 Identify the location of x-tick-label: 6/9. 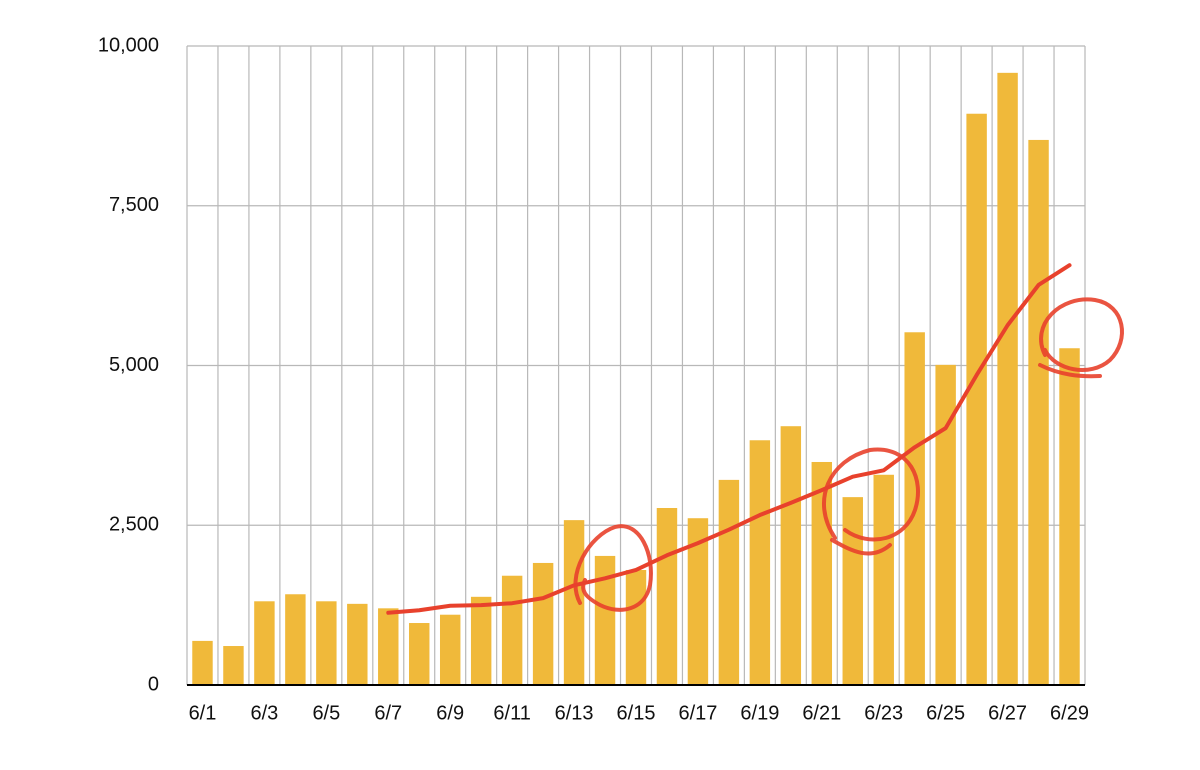
(450, 713).